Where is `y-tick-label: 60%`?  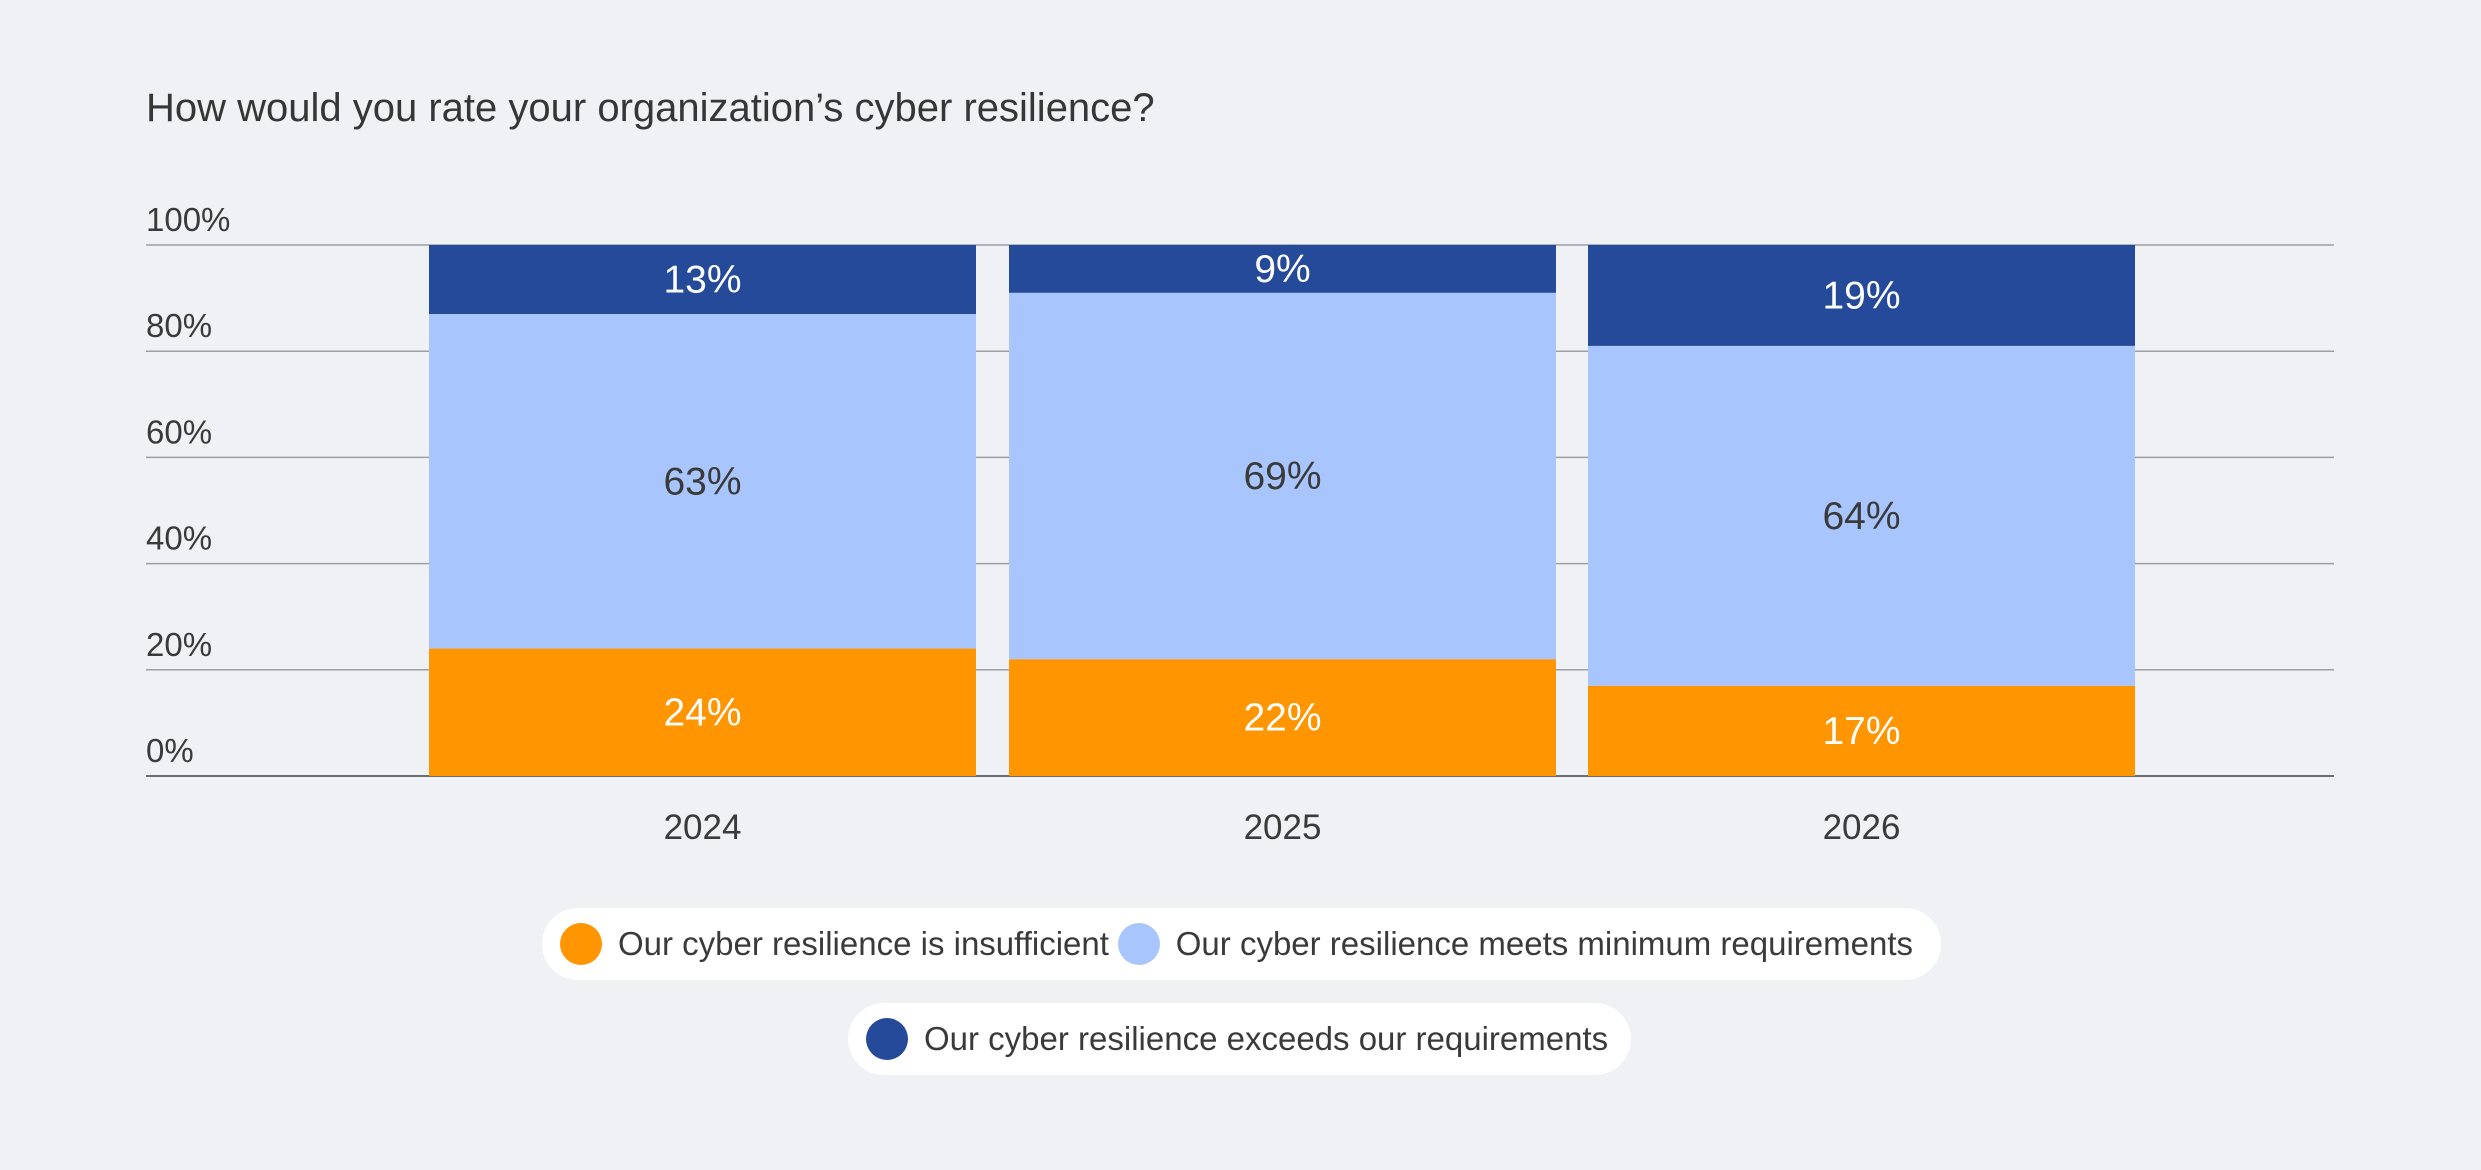 y-tick-label: 60% is located at coordinates (179, 431).